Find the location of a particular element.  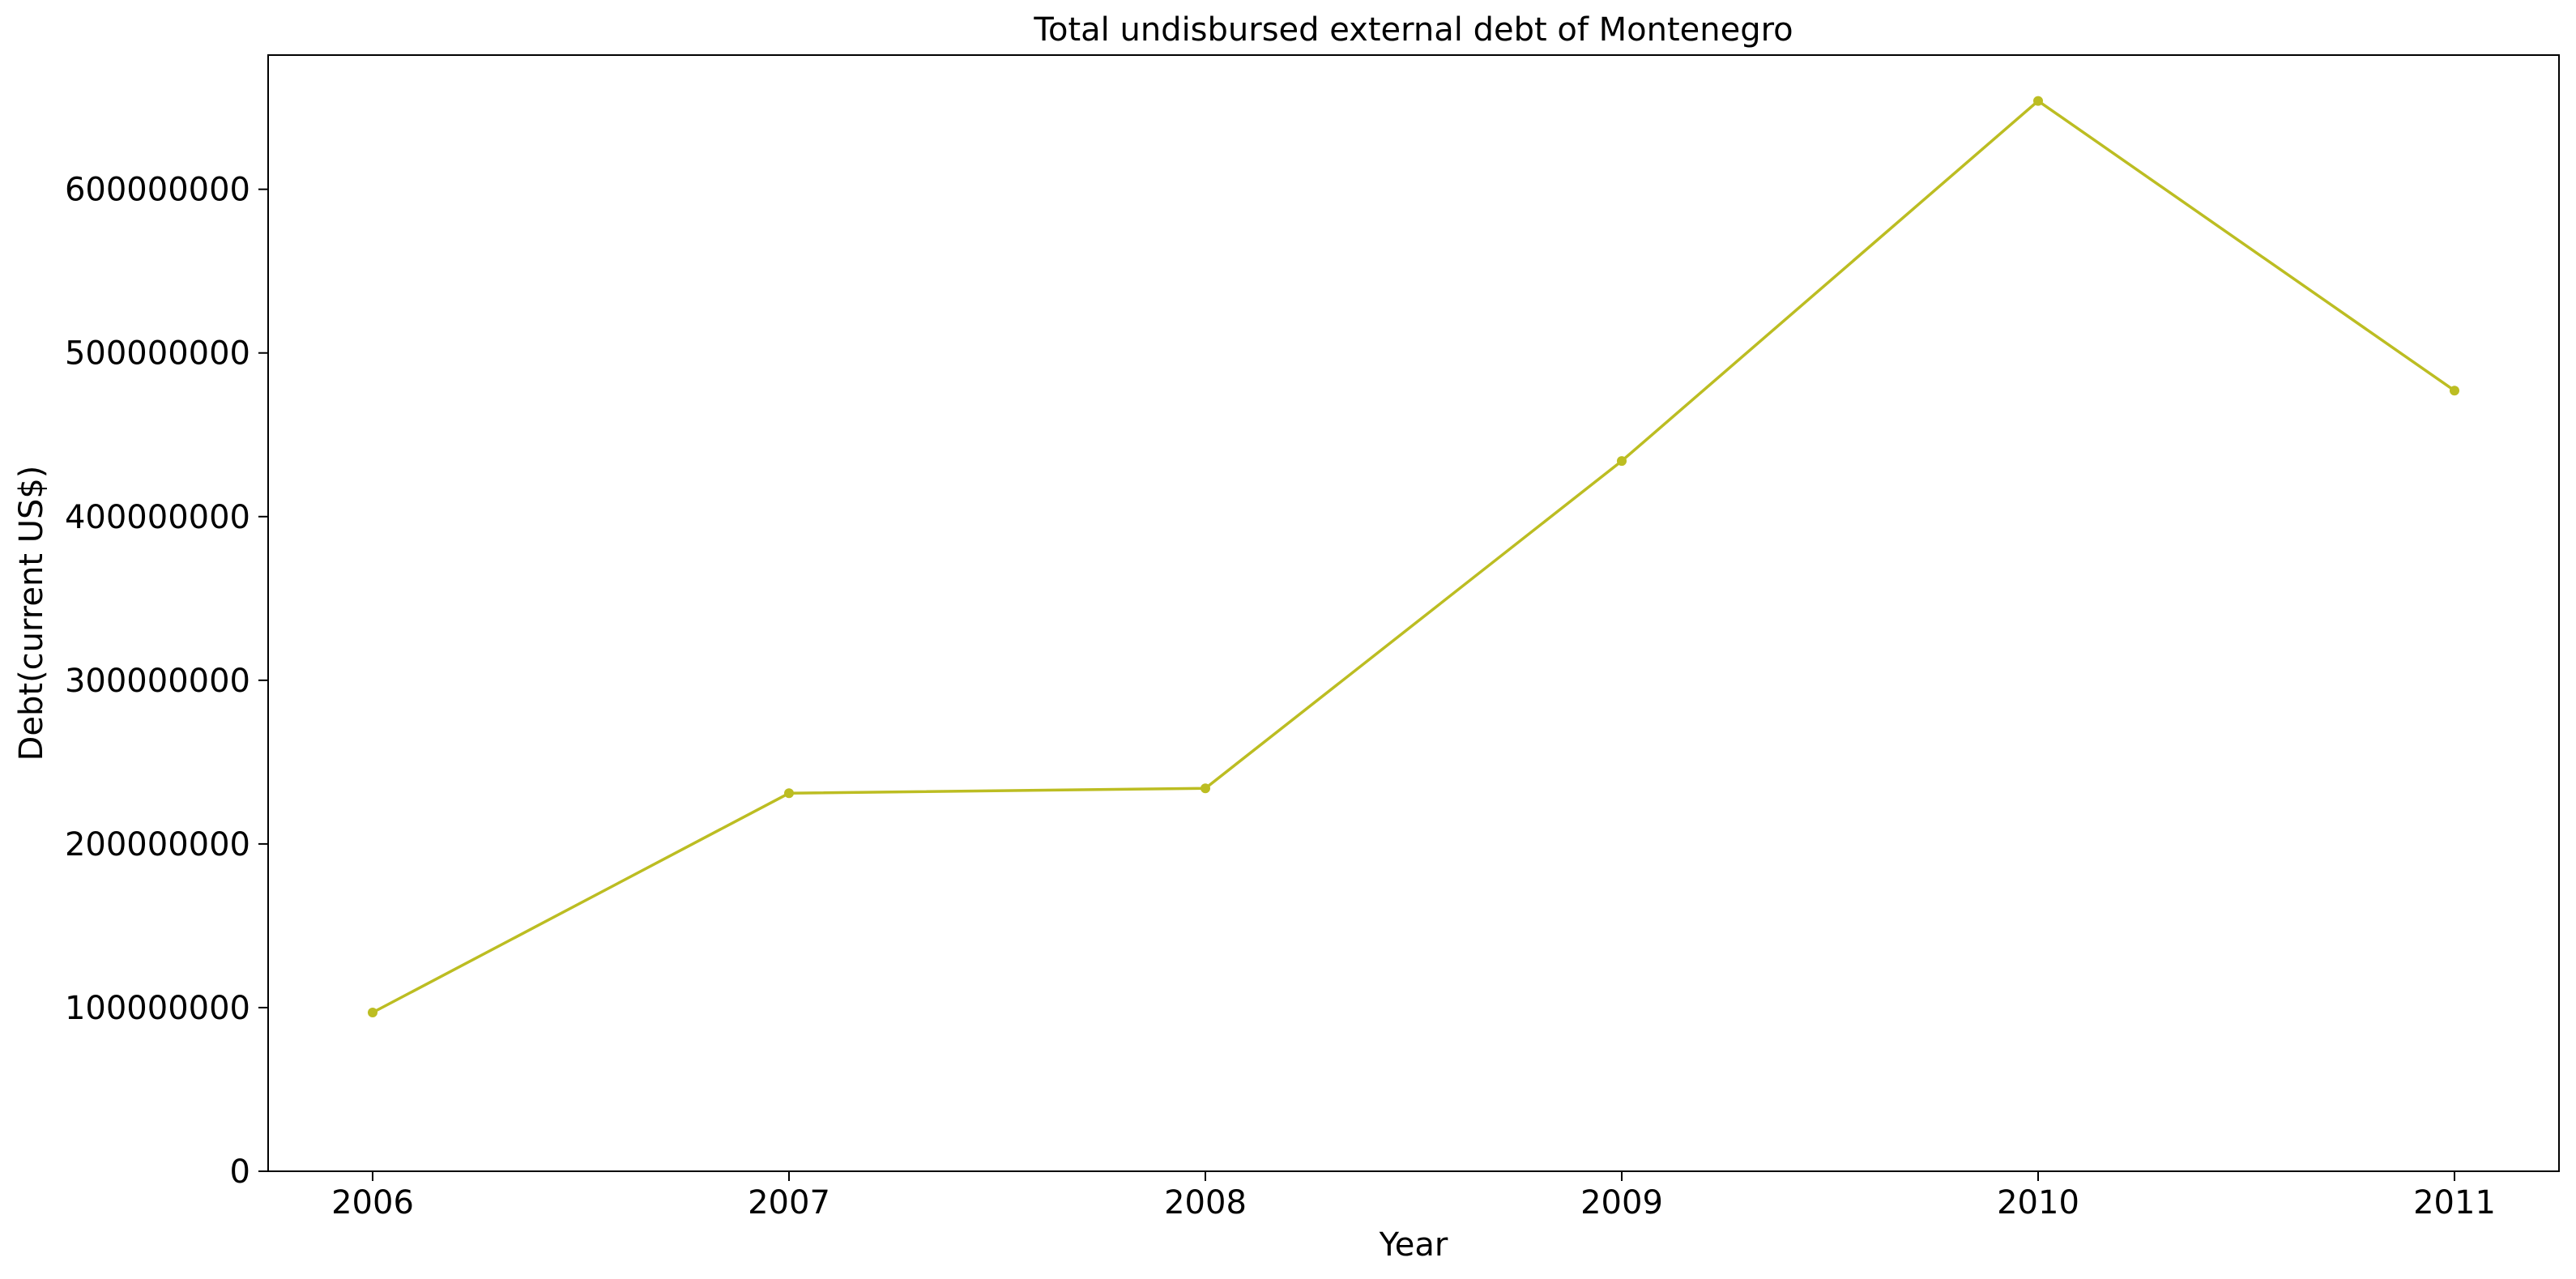

y-tick-label: 600000000 is located at coordinates (158, 190).